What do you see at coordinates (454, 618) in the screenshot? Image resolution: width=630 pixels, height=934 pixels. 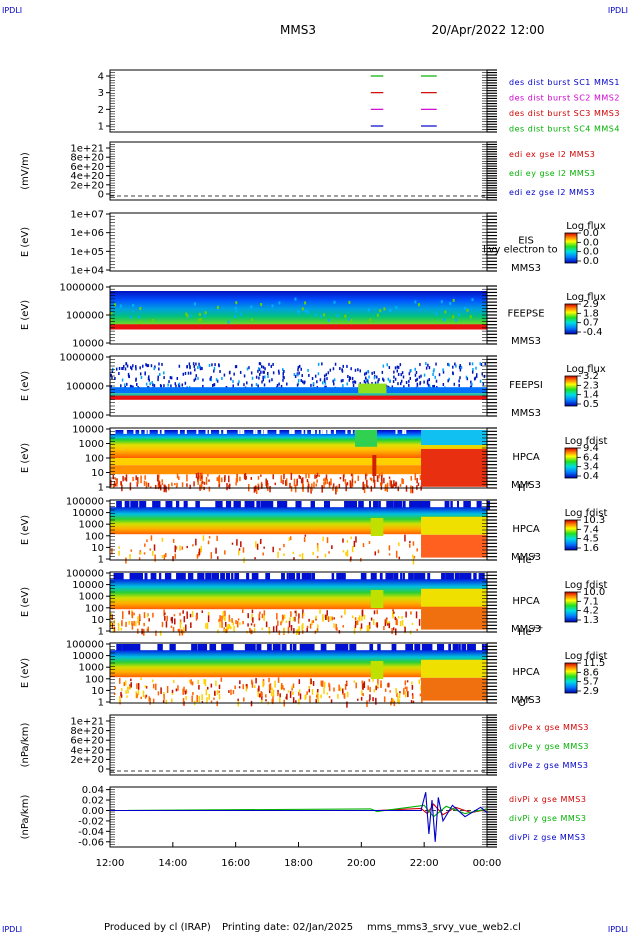 I see `spectrogram-patch` at bounding box center [454, 618].